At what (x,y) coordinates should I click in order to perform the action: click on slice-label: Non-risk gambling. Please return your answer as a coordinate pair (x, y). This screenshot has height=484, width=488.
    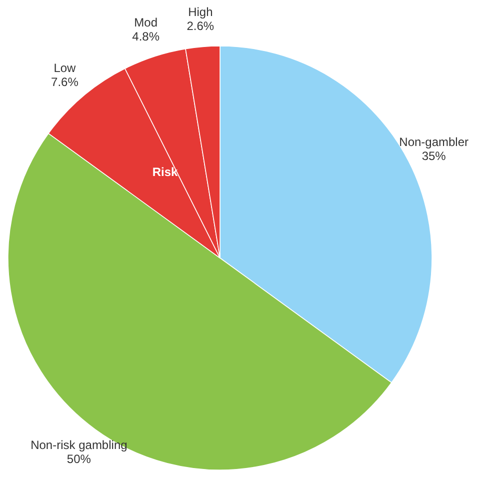
    Looking at the image, I should click on (79, 445).